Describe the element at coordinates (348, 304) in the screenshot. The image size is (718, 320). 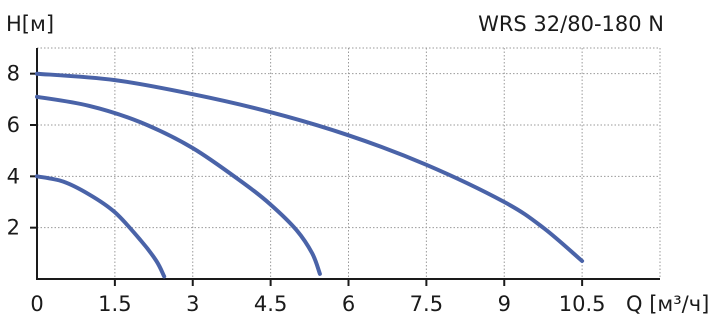
I see `x-tick-label: 6` at that location.